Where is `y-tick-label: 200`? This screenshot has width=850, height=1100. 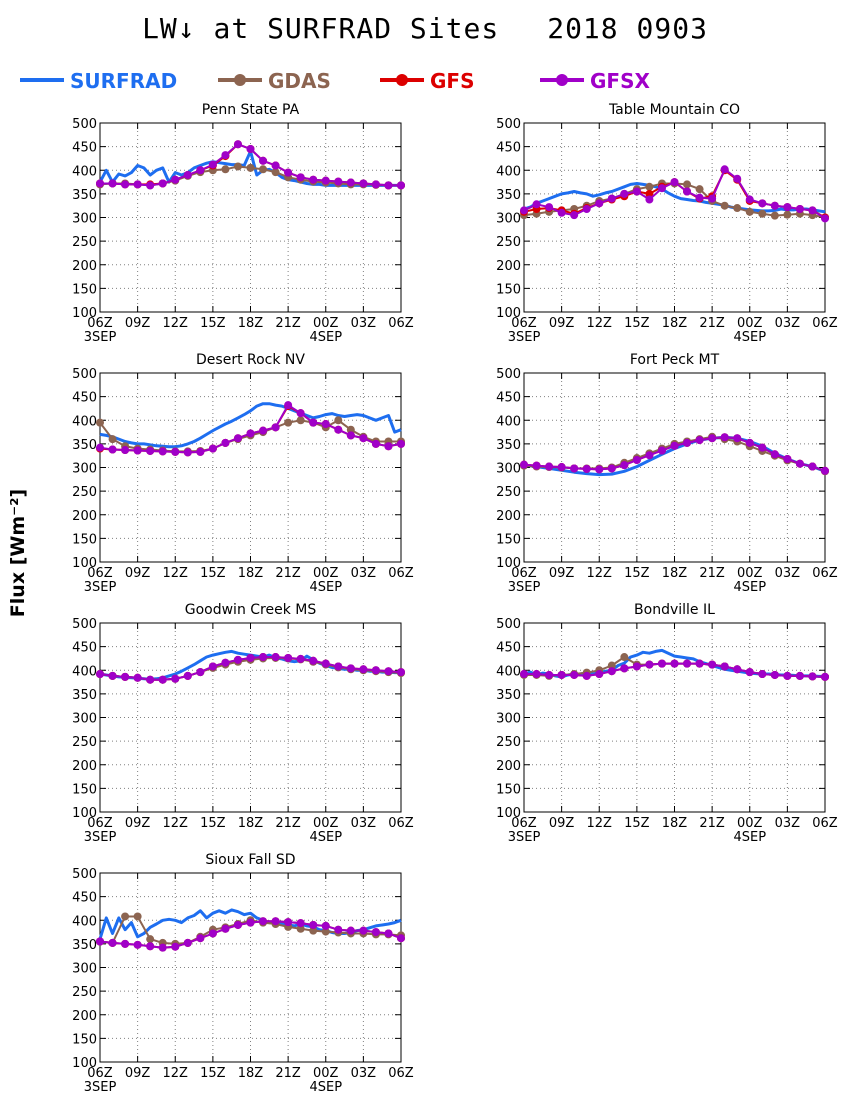 y-tick-label: 200 is located at coordinates (84, 266).